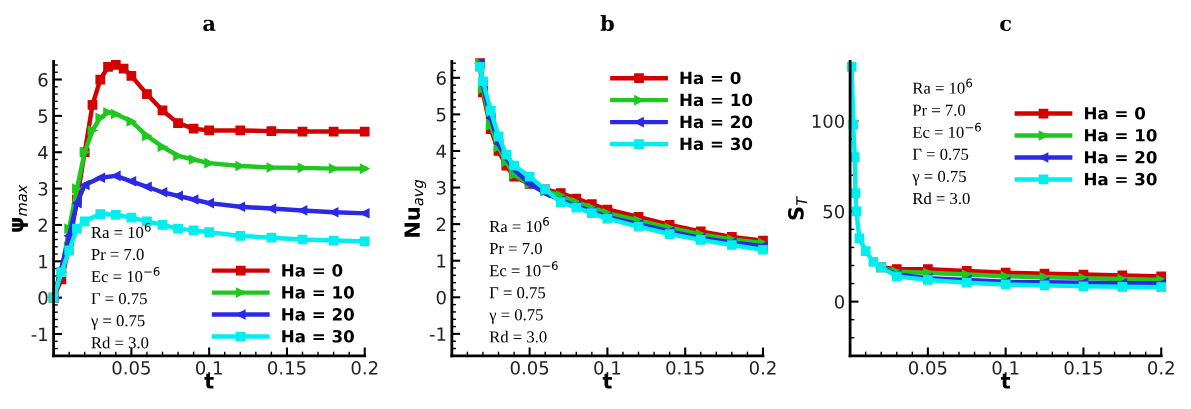 The image size is (1191, 409). What do you see at coordinates (828, 121) in the screenshot?
I see `y-tick-label: 100` at bounding box center [828, 121].